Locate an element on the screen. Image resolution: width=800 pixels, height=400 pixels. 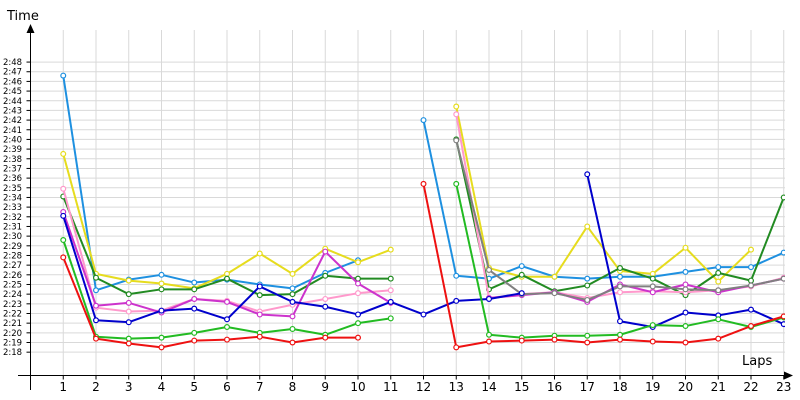
y-tick-label: 2:24 is located at coordinates (12, 295).